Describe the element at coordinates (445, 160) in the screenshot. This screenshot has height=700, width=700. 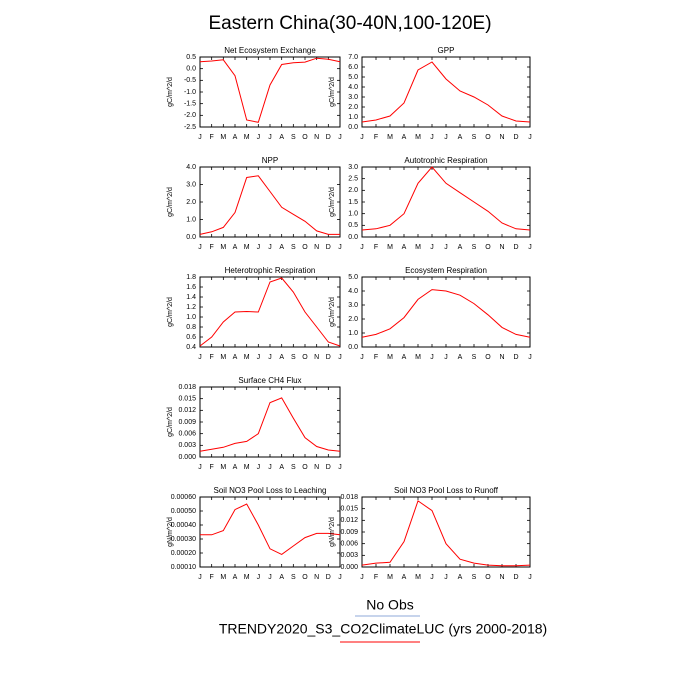
I see `panel-title: Autotrophic Respiration` at that location.